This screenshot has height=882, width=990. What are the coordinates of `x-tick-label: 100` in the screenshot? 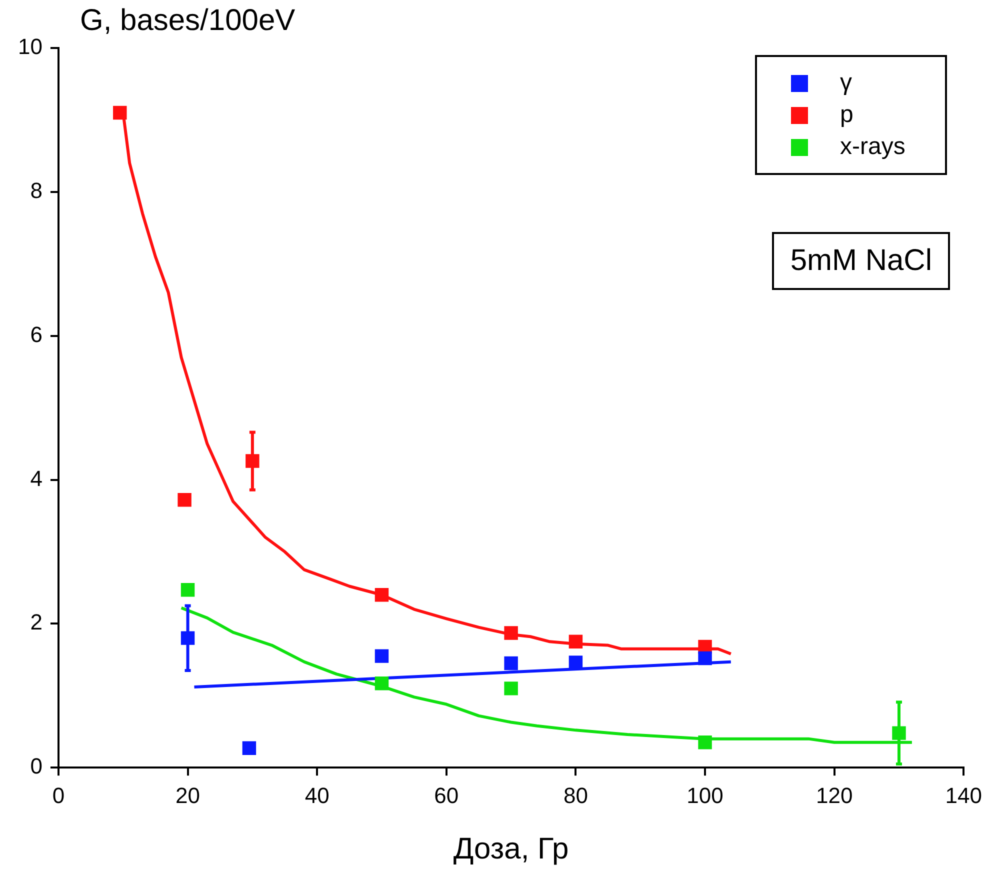 It's located at (705, 795).